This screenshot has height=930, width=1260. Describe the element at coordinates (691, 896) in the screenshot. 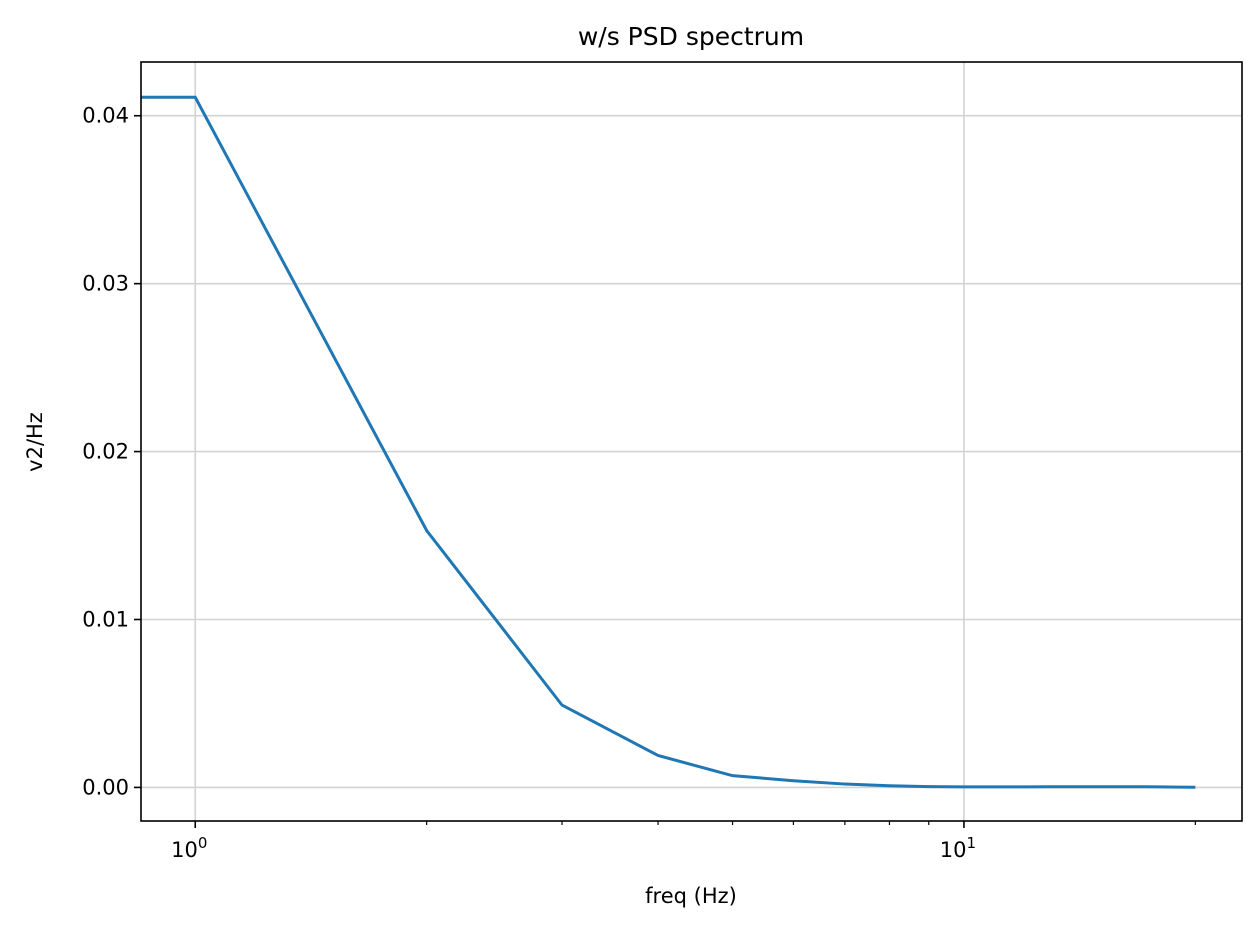

I see `x-axis-label: freq (Hz)` at that location.